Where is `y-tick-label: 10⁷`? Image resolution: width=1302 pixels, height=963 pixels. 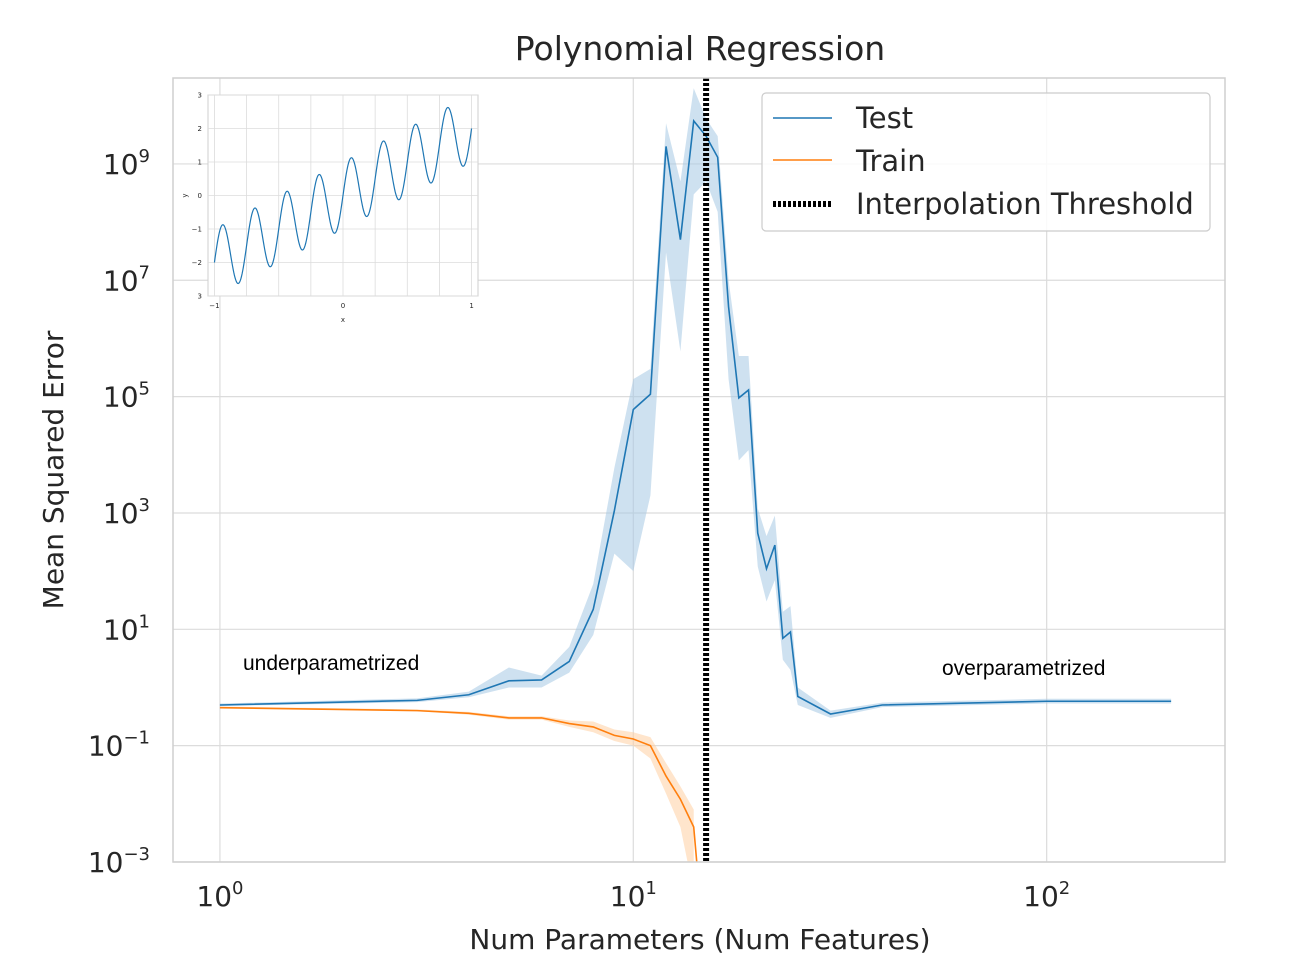
y-tick-label: 10⁷ is located at coordinates (126, 279).